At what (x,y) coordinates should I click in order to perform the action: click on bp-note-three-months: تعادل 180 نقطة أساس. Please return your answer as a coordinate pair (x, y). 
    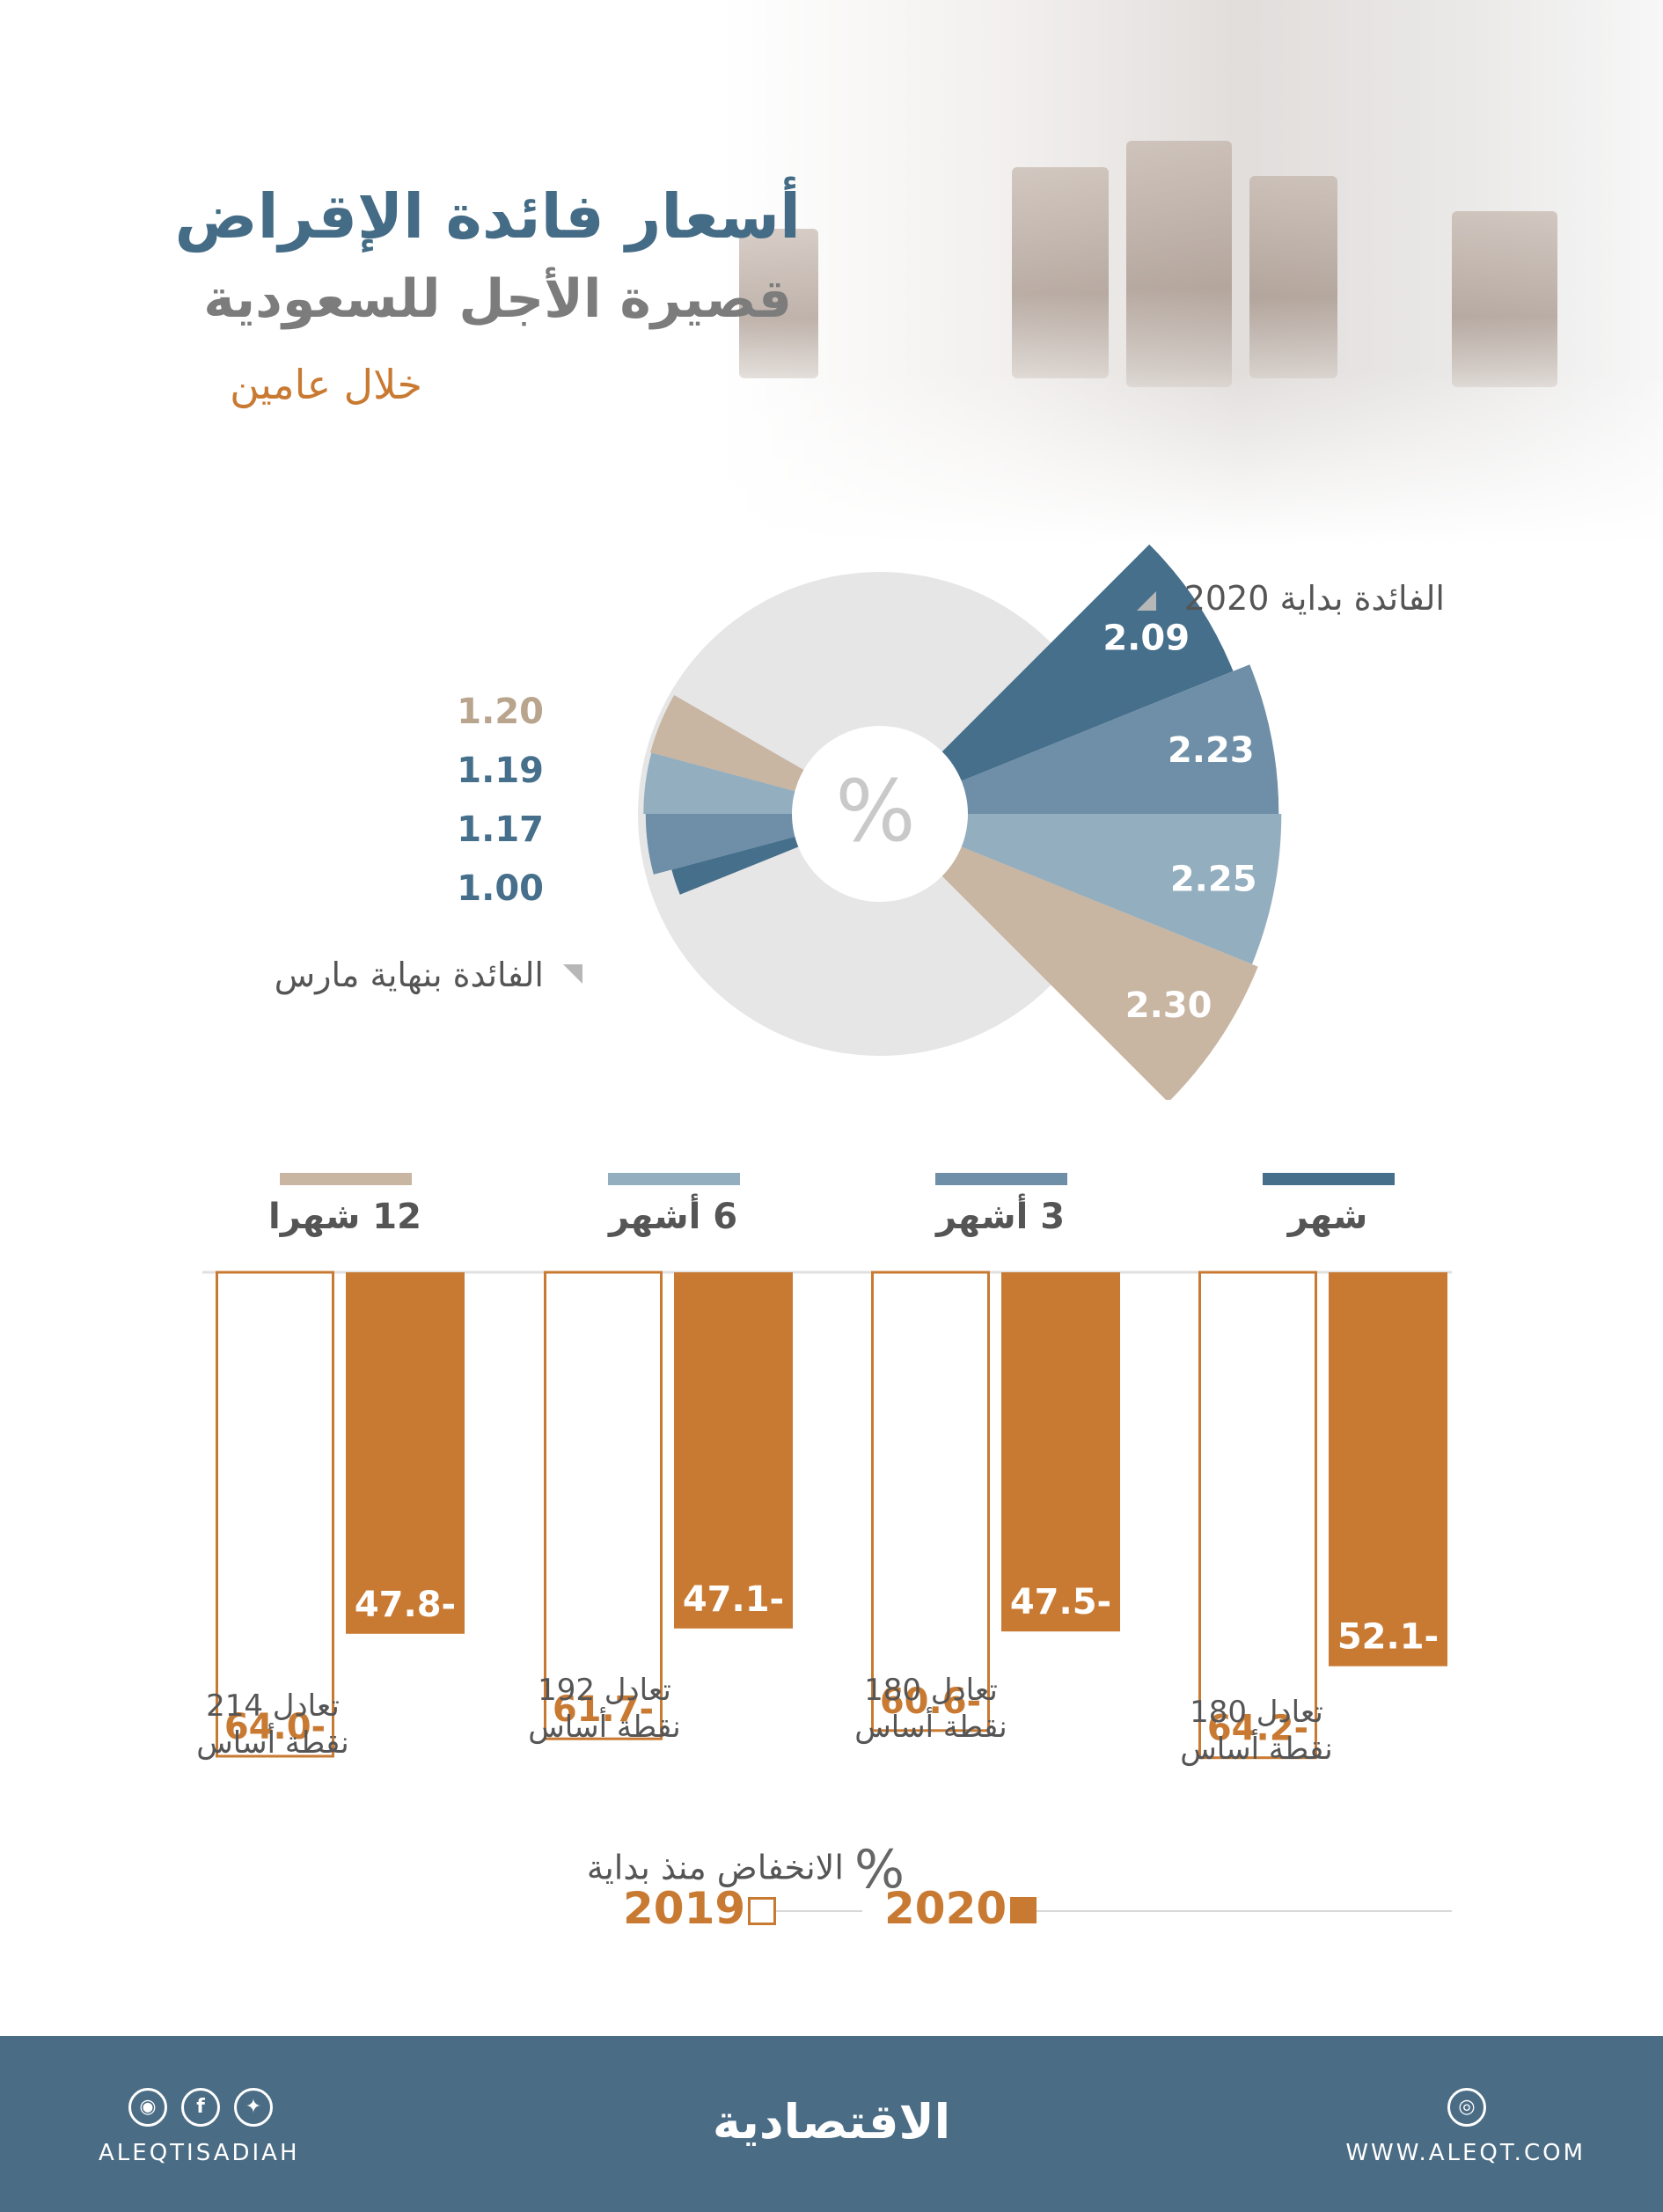
    Looking at the image, I should click on (930, 1709).